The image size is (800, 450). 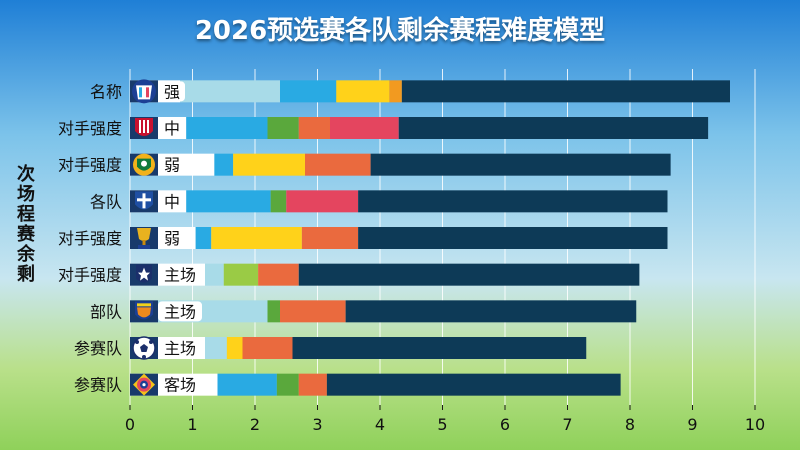 What do you see at coordinates (26, 224) in the screenshot?
I see `y-axis-title: 次场程赛余剩` at bounding box center [26, 224].